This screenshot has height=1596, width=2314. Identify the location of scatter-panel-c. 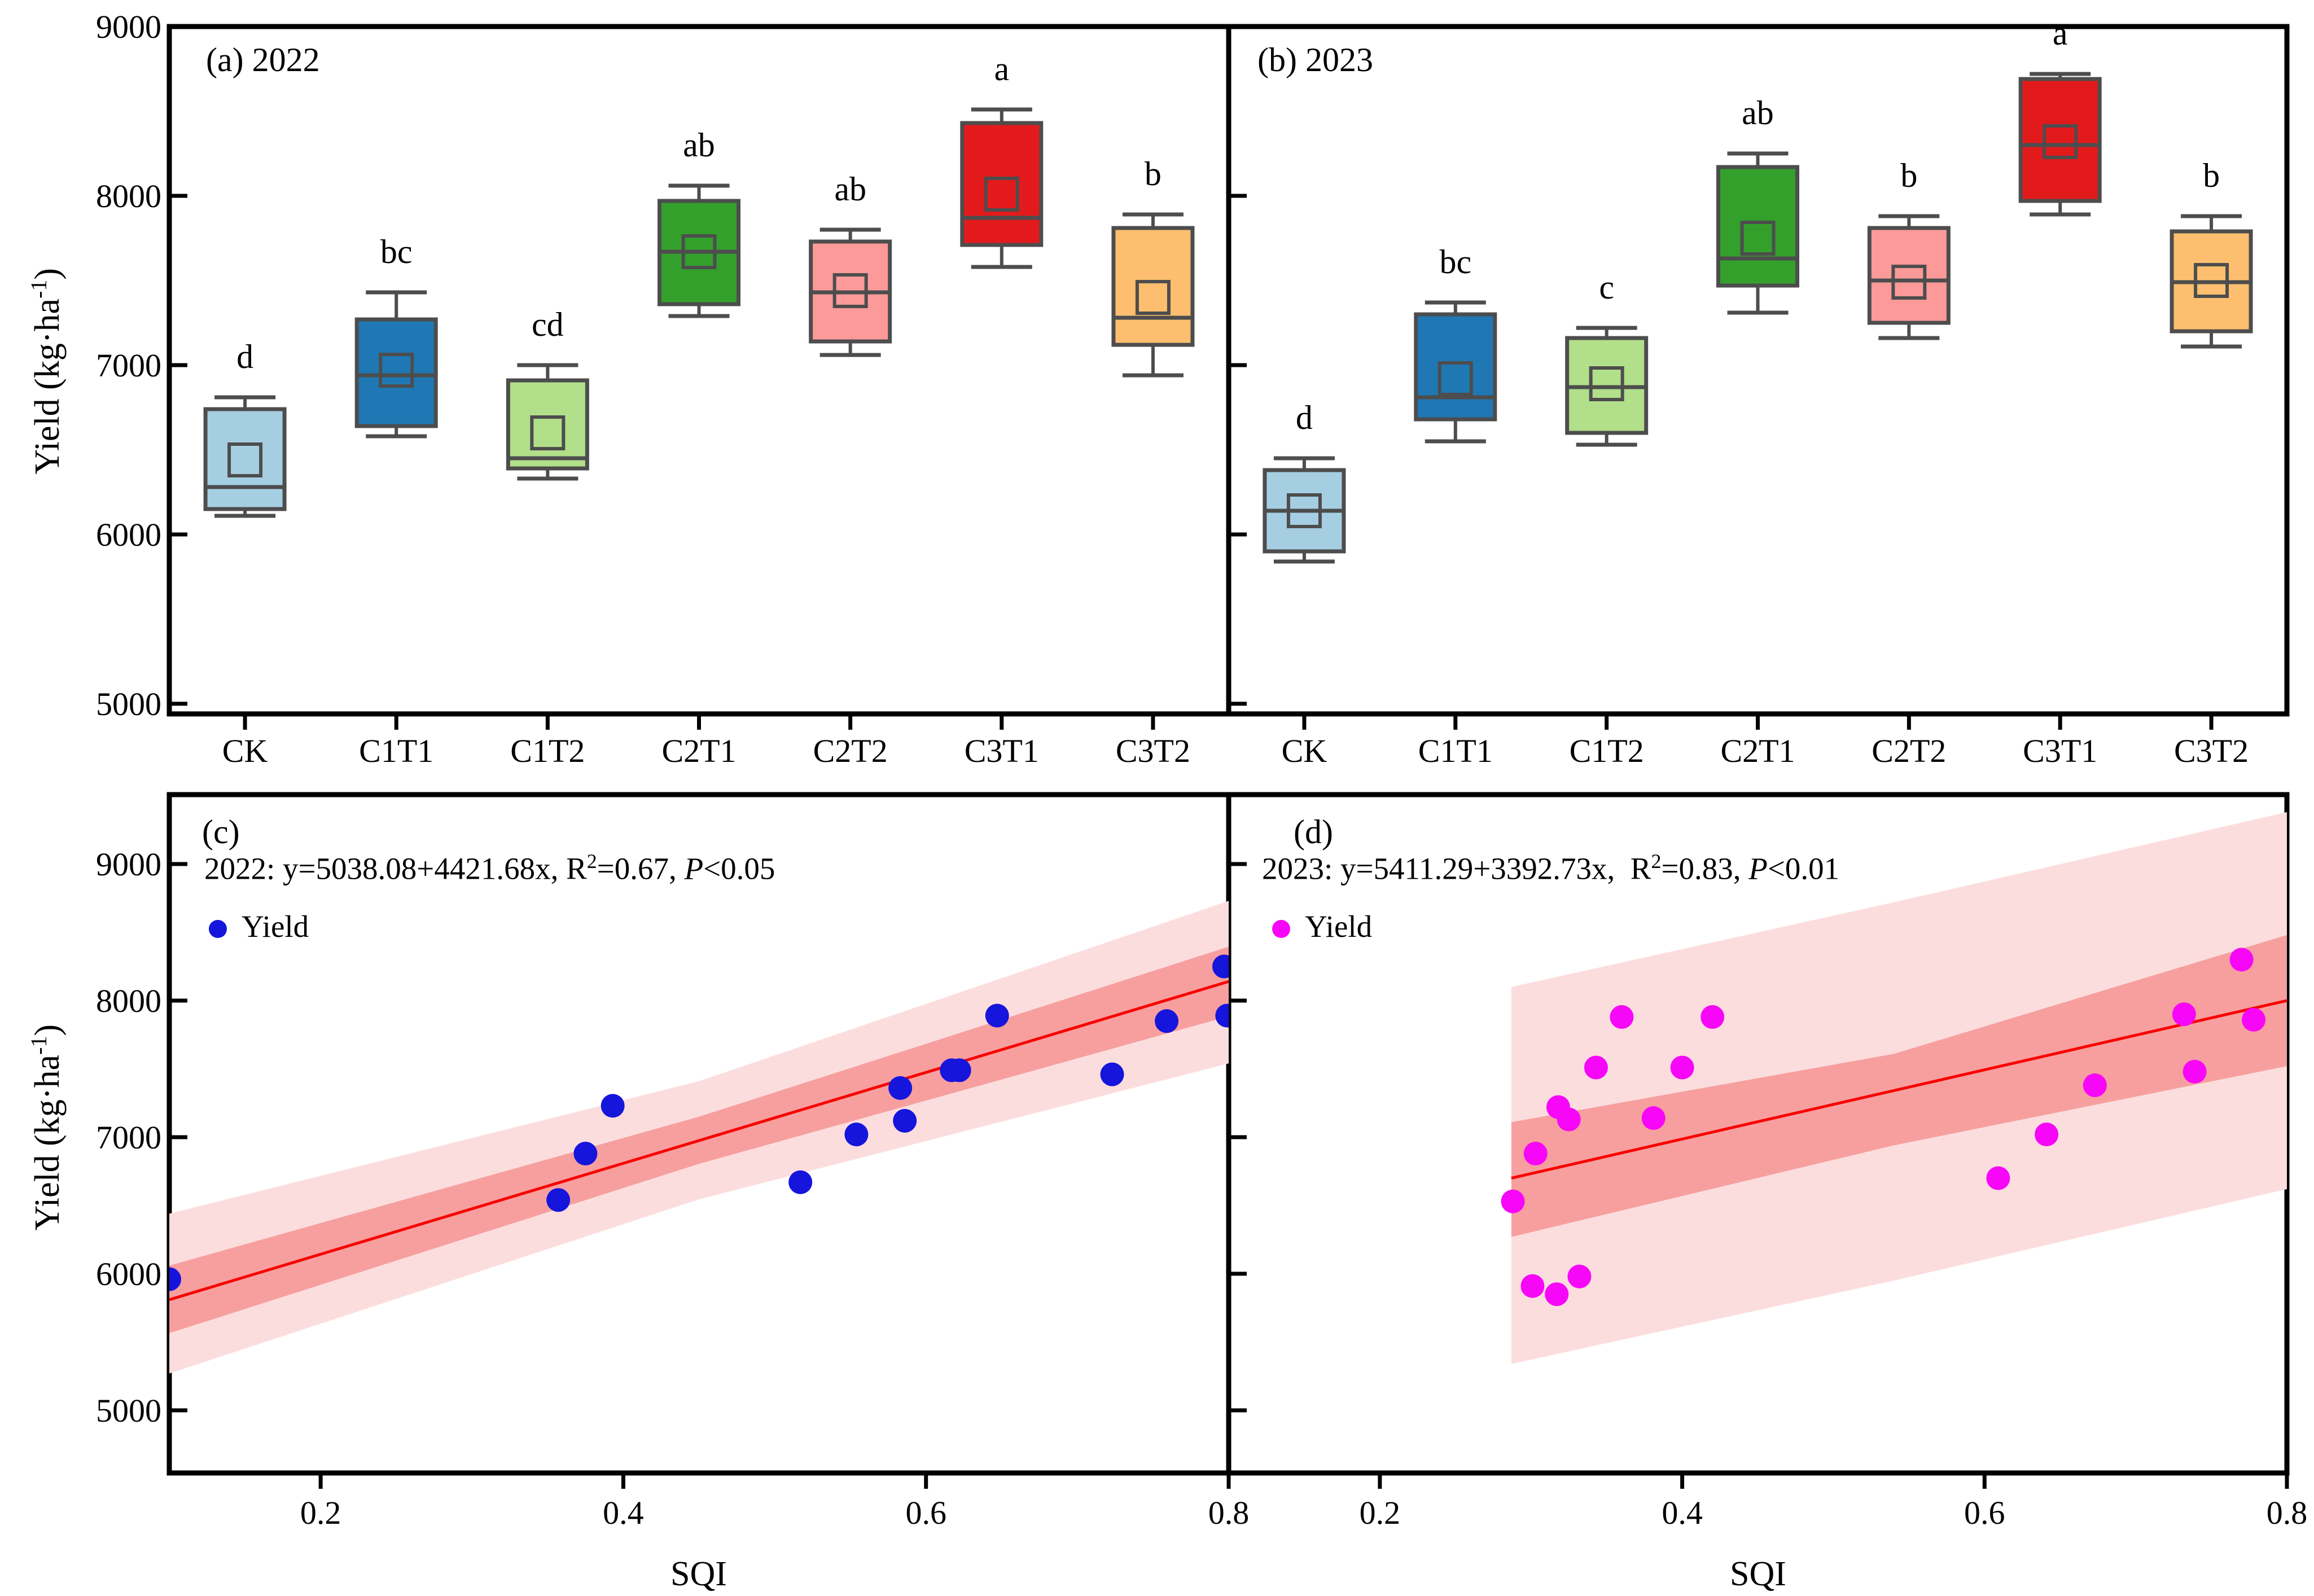
(699, 1137).